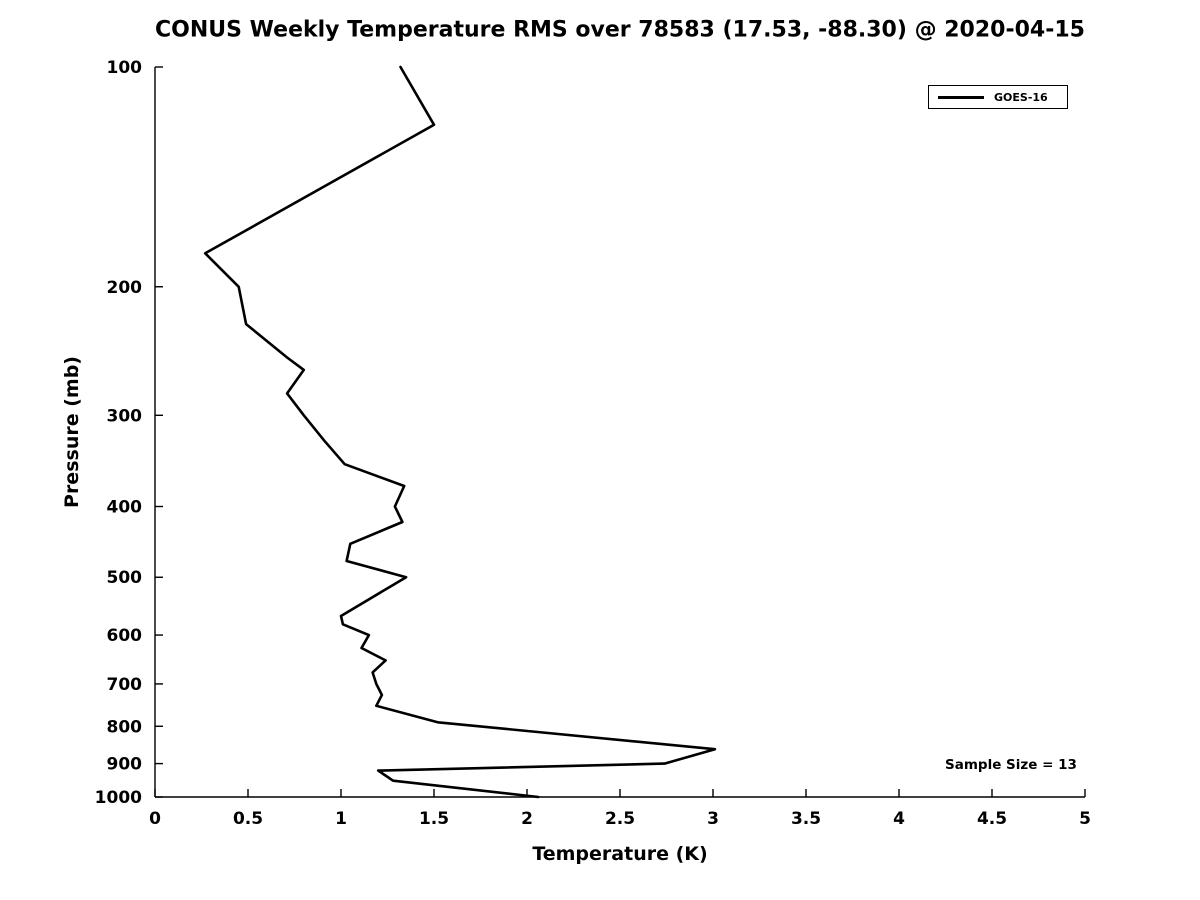 The height and width of the screenshot is (900, 1200). I want to click on y-tick-label: 800, so click(125, 727).